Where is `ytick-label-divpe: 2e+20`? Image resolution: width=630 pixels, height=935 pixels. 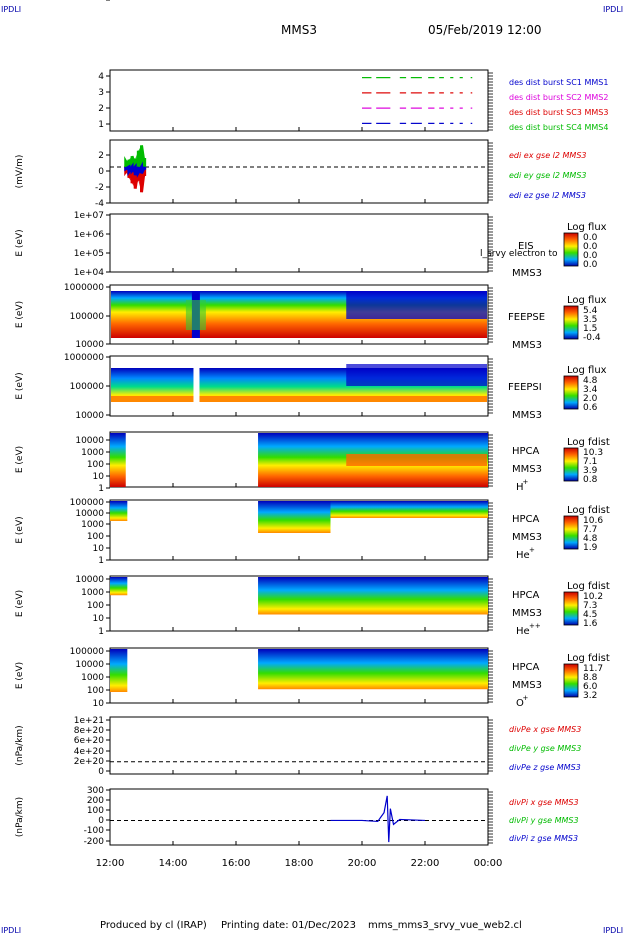 ytick-label-divpe: 2e+20 is located at coordinates (89, 762).